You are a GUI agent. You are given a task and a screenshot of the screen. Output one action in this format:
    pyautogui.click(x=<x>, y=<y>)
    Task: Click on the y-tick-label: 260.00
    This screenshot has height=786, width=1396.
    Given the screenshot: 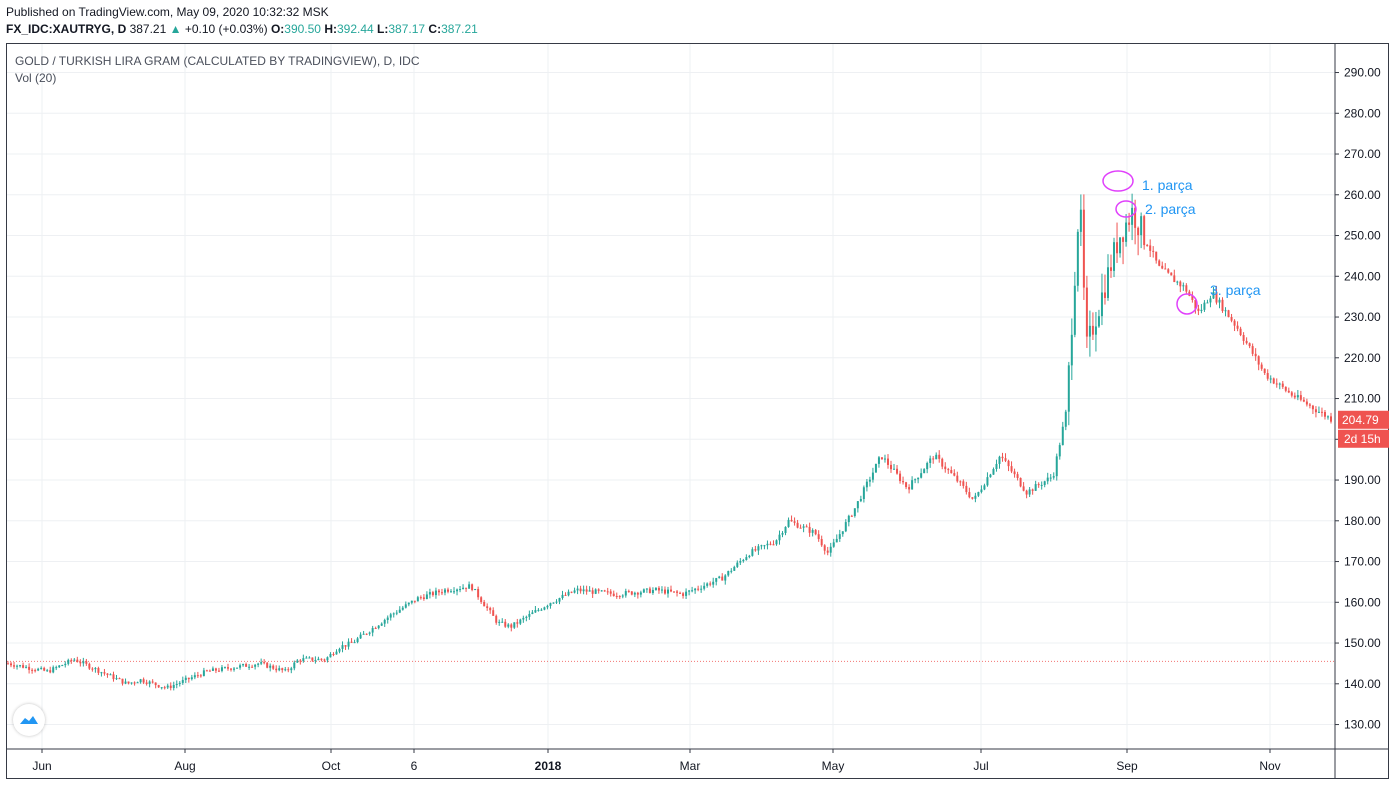 What is the action you would take?
    pyautogui.click(x=1362, y=195)
    